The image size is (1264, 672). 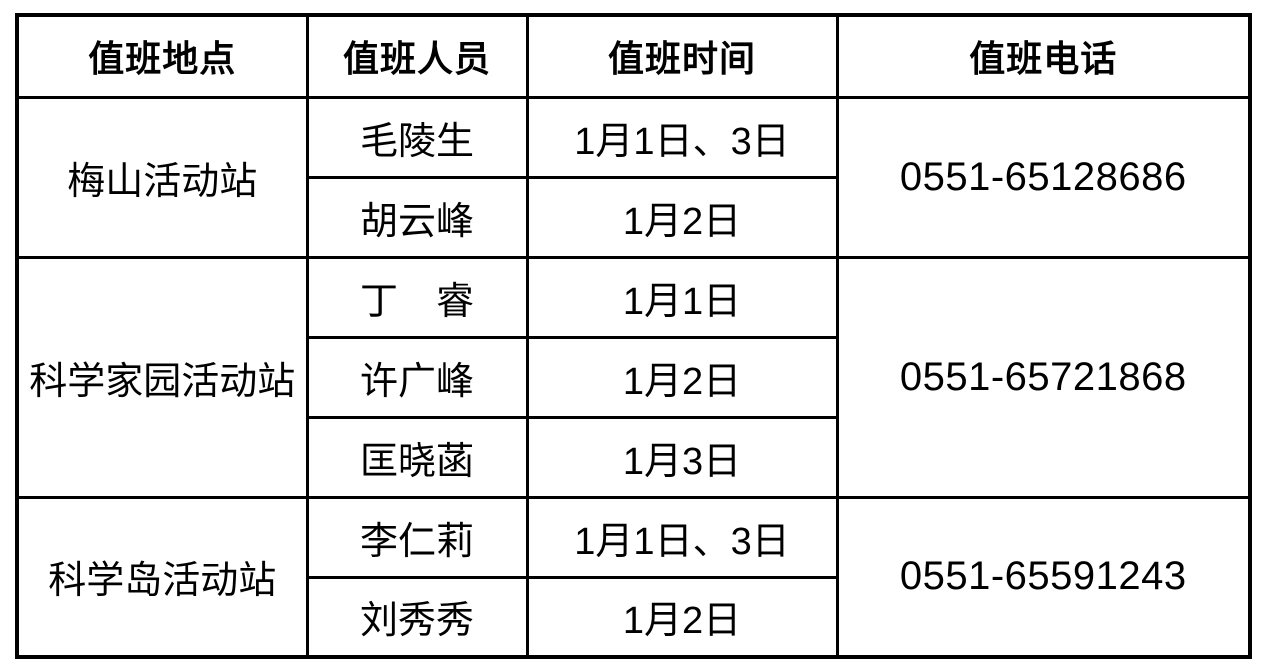 I want to click on duty-time-cell: 1月3日, so click(x=682, y=457).